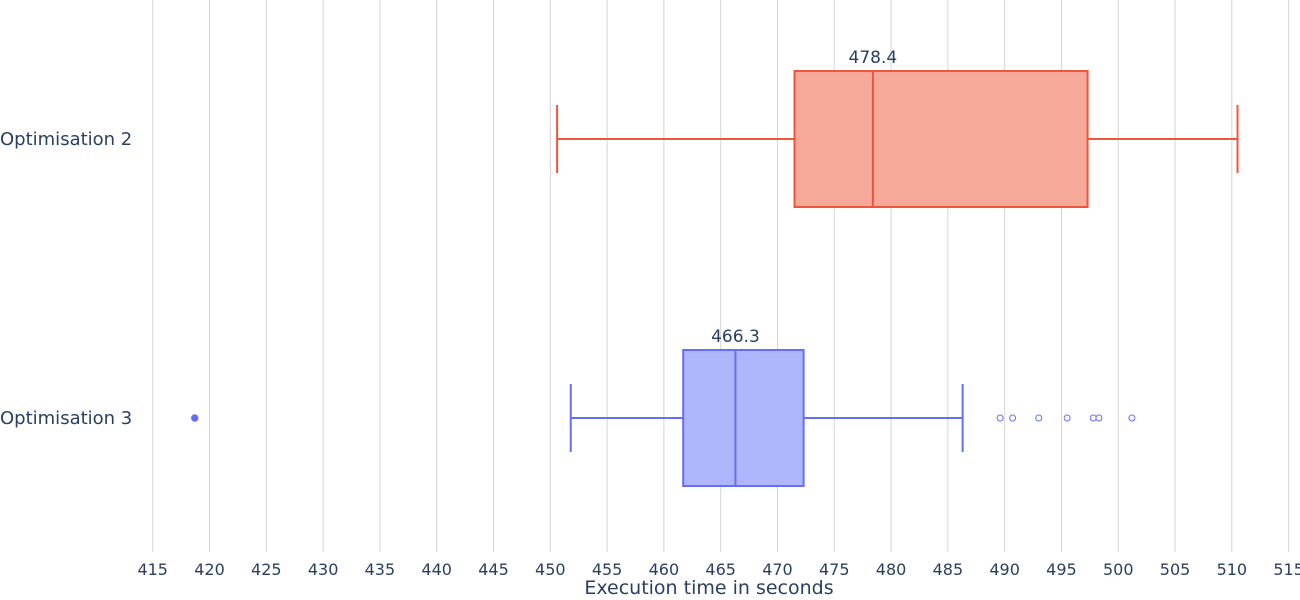 The height and width of the screenshot is (600, 1300). I want to click on x-tick-label-480: 480, so click(891, 569).